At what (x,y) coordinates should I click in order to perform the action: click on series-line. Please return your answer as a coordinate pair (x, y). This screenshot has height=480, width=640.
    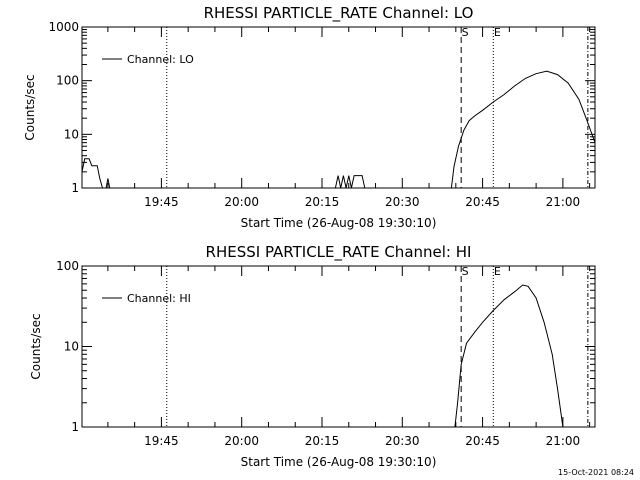
    Looking at the image, I should click on (509, 355).